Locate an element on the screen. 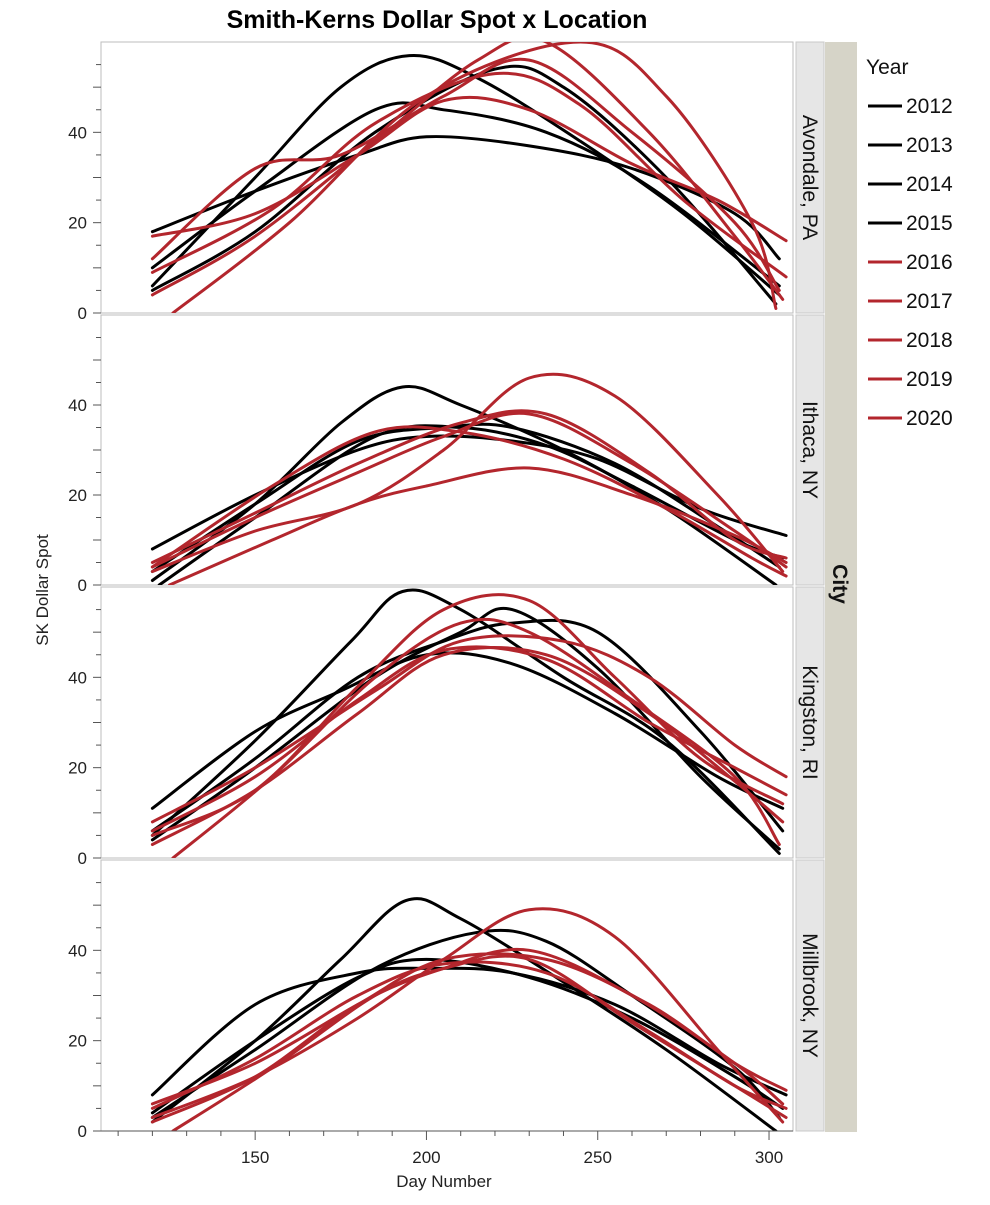  series-line-2013 is located at coordinates (465, 175).